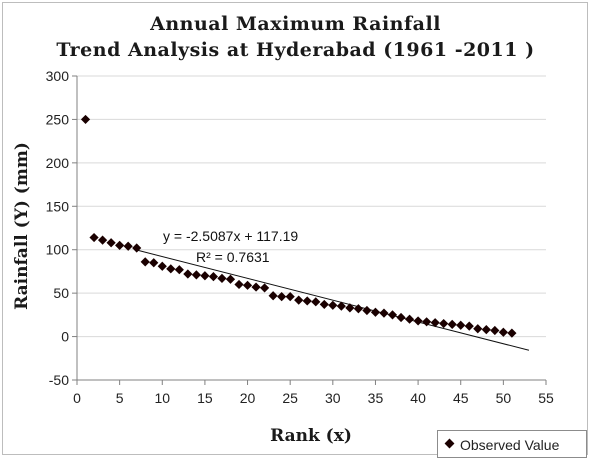 The image size is (591, 458). What do you see at coordinates (58, 119) in the screenshot?
I see `y-tick-label: 250` at bounding box center [58, 119].